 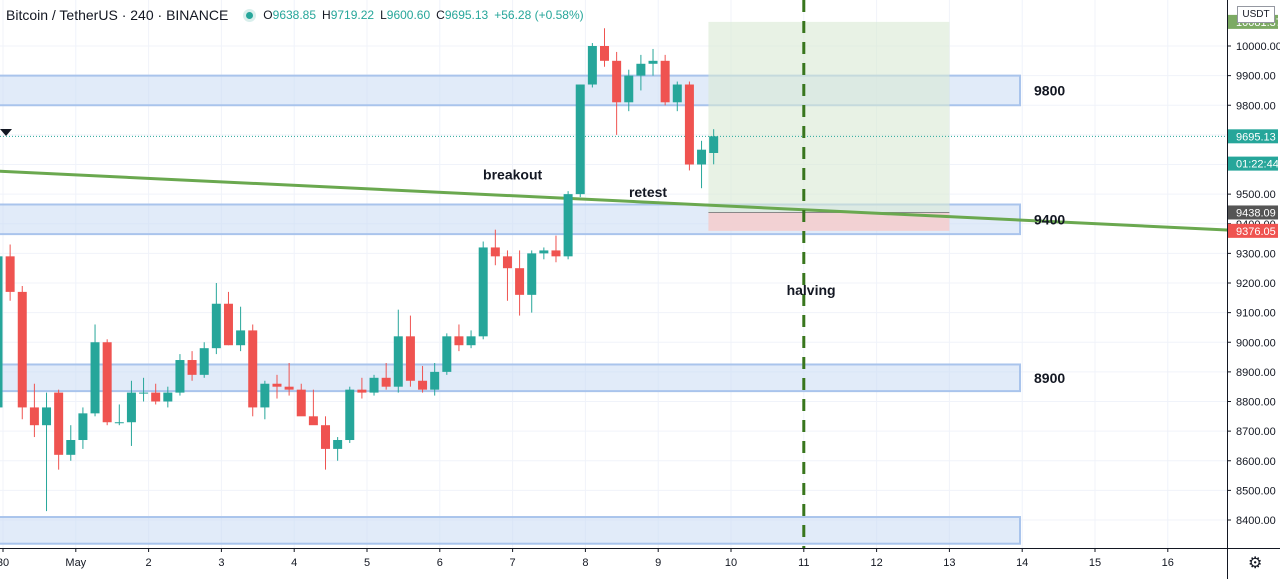 What do you see at coordinates (829, 221) in the screenshot?
I see `position-stop-zone` at bounding box center [829, 221].